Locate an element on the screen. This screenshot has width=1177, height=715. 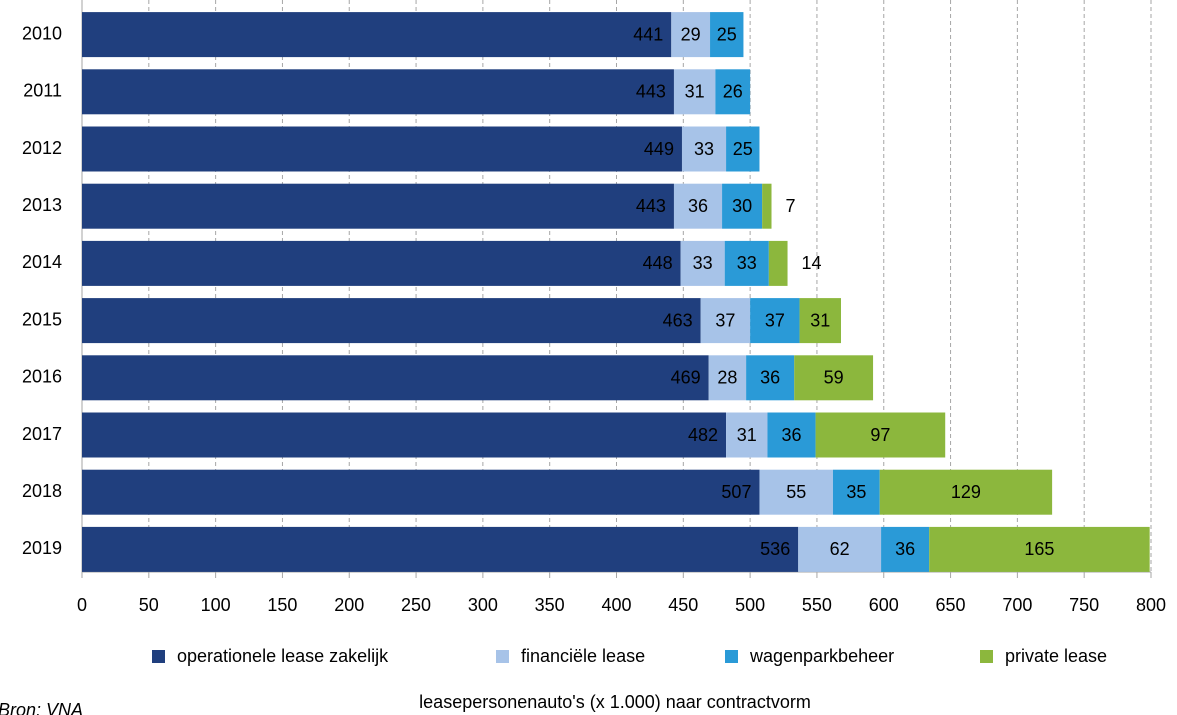
data-label: 62 is located at coordinates (840, 549).